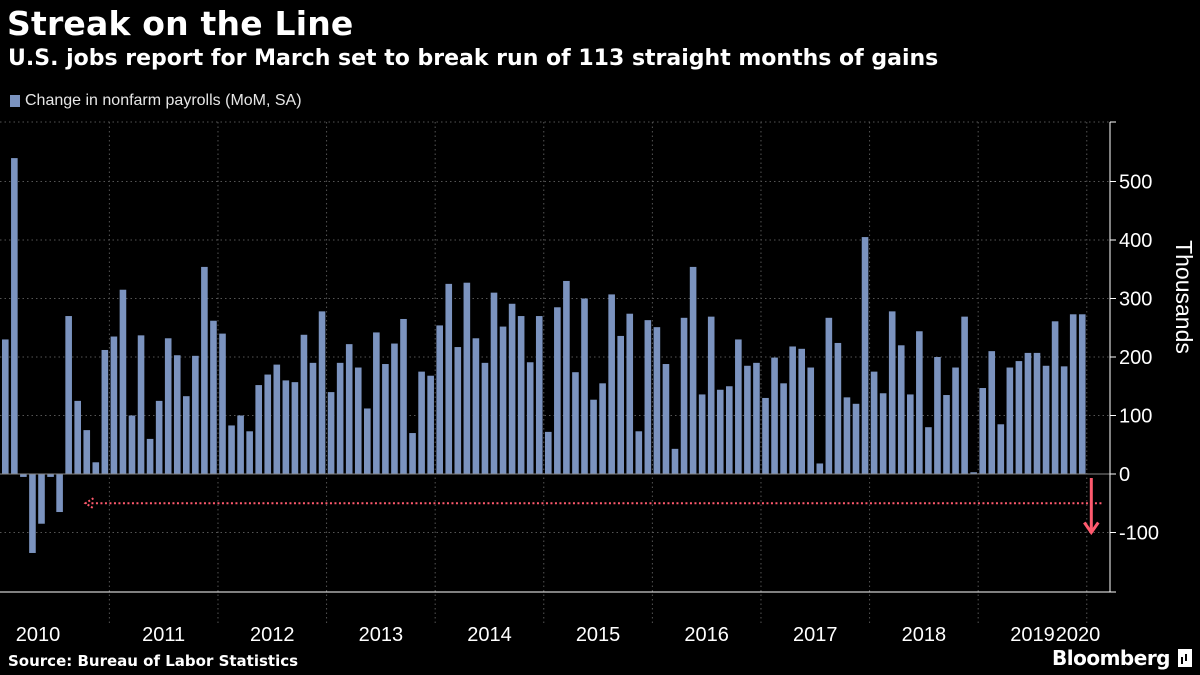 This screenshot has width=1200, height=675. What do you see at coordinates (1124, 475) in the screenshot?
I see `y-tick-label: 0` at bounding box center [1124, 475].